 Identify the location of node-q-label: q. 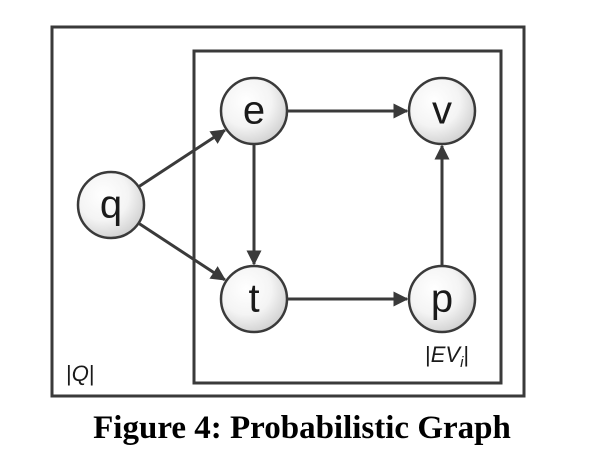
(111, 205).